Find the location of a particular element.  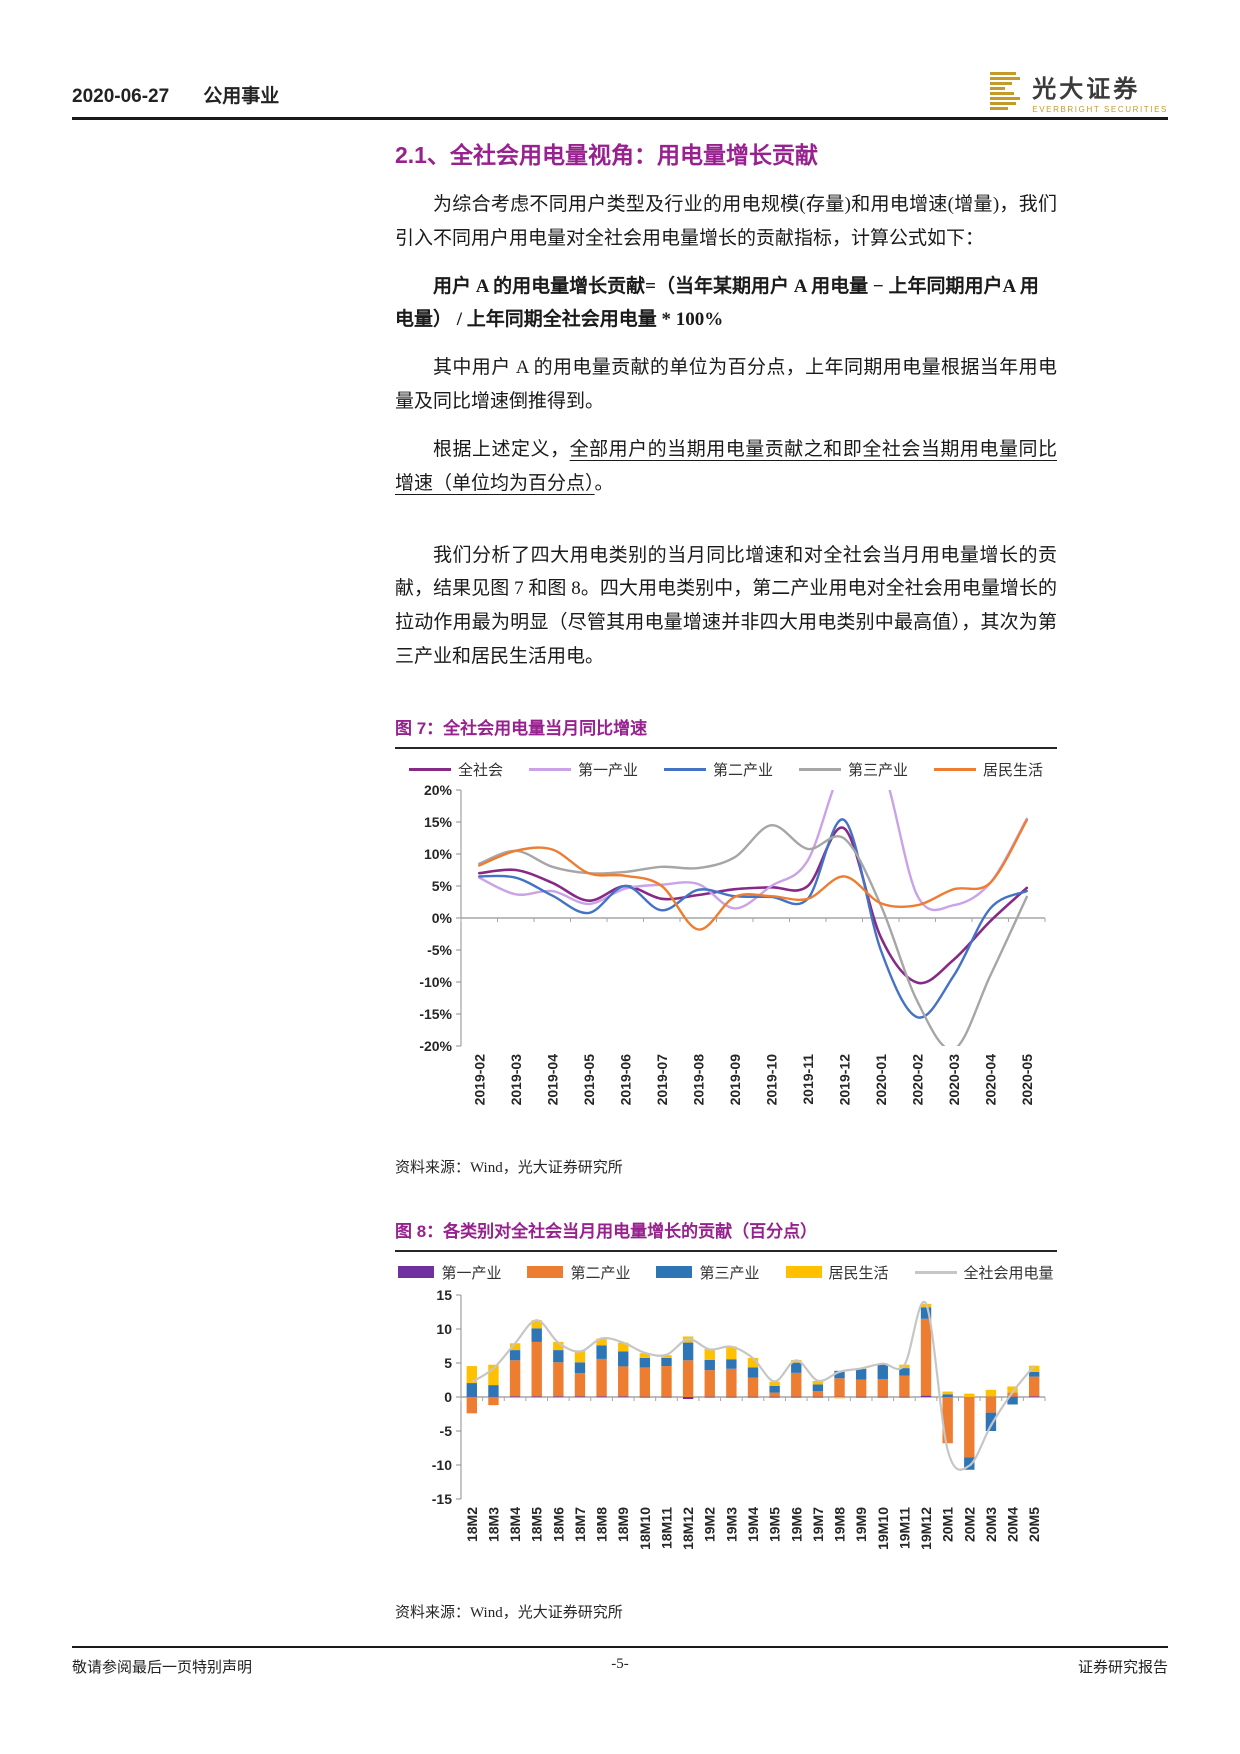

x-tick-label: 2019-08 is located at coordinates (698, 1080).